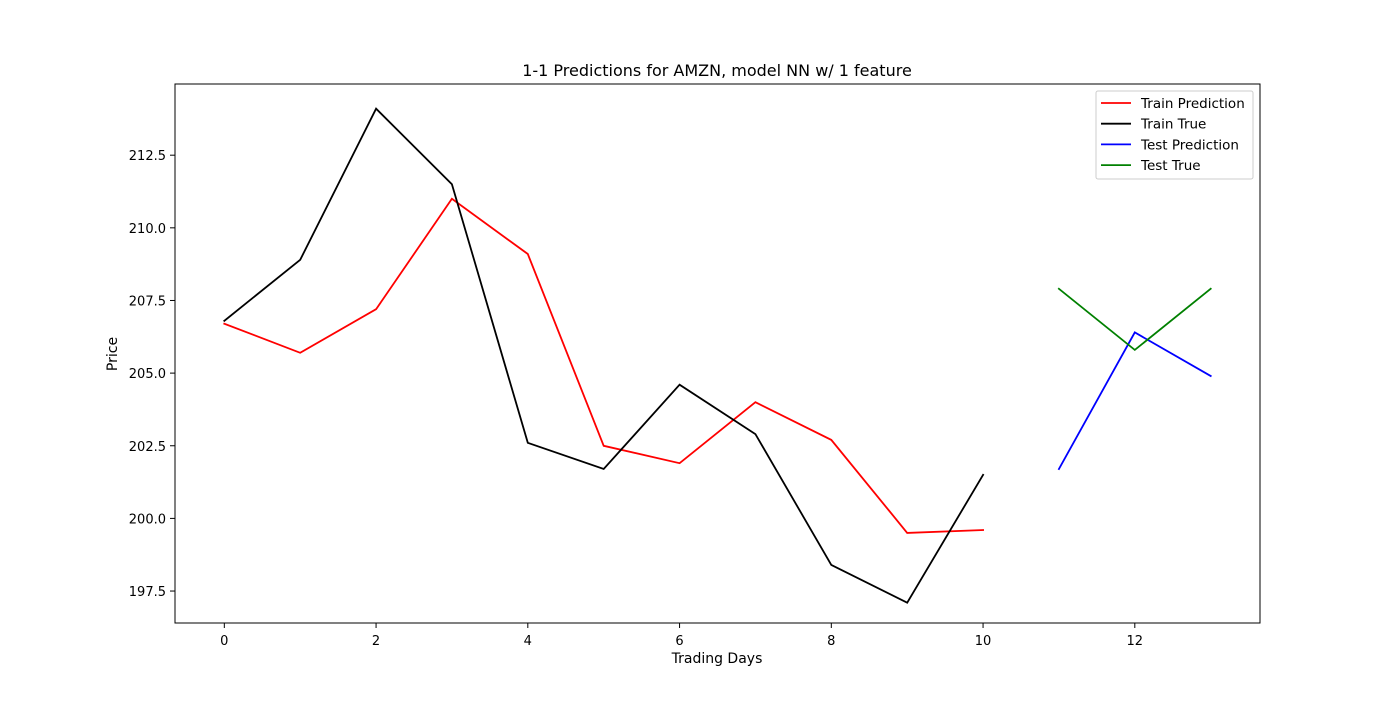  What do you see at coordinates (376, 641) in the screenshot?
I see `x-tick-label: 2` at bounding box center [376, 641].